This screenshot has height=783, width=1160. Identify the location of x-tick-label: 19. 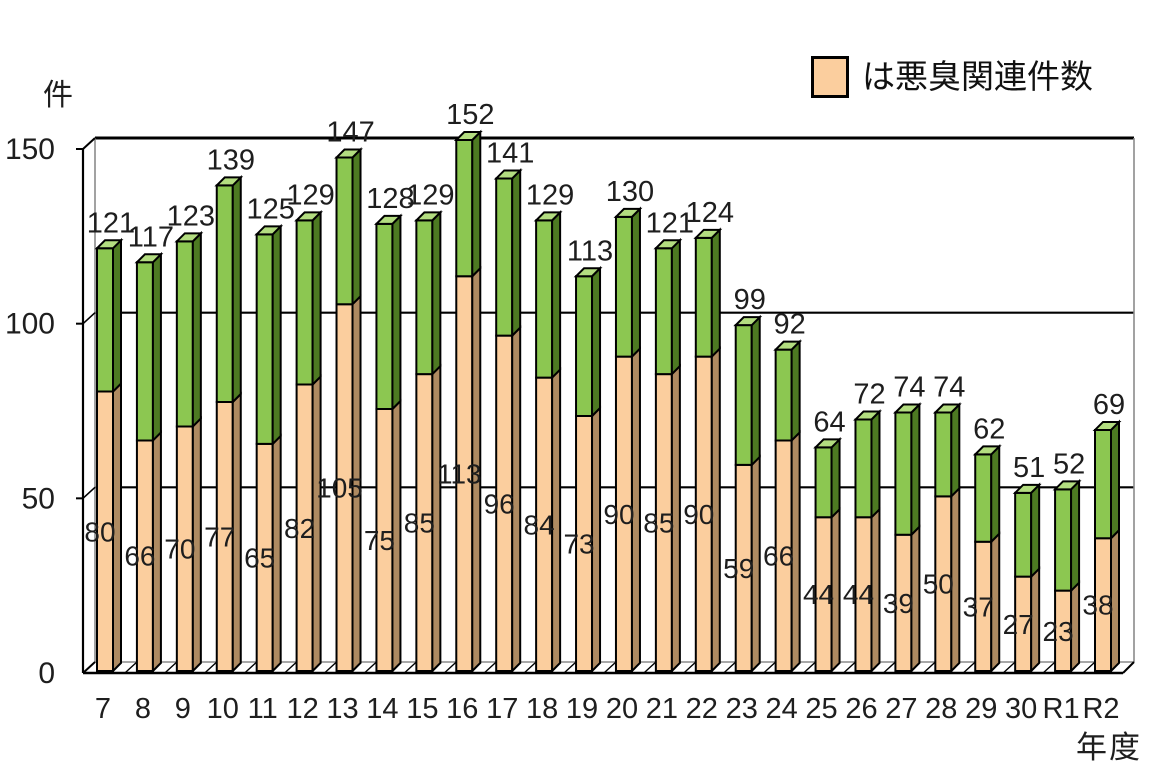
(582, 709).